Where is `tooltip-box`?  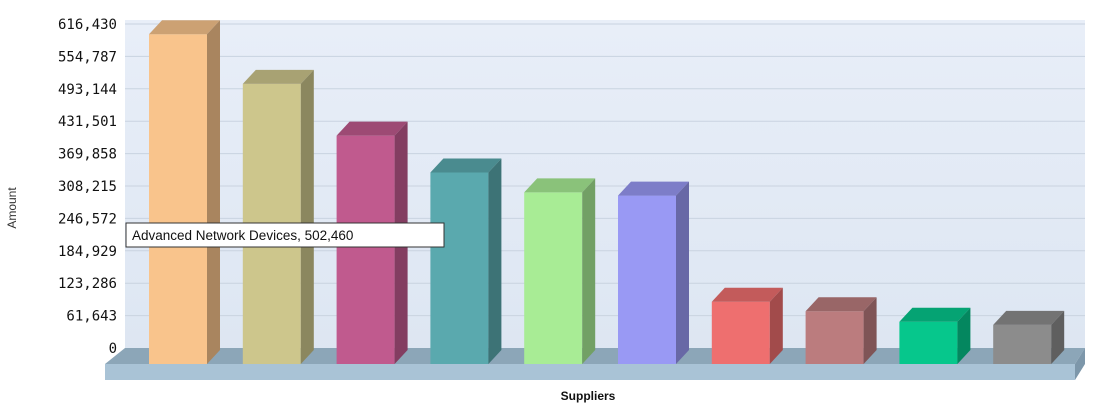 tooltip-box is located at coordinates (285, 235).